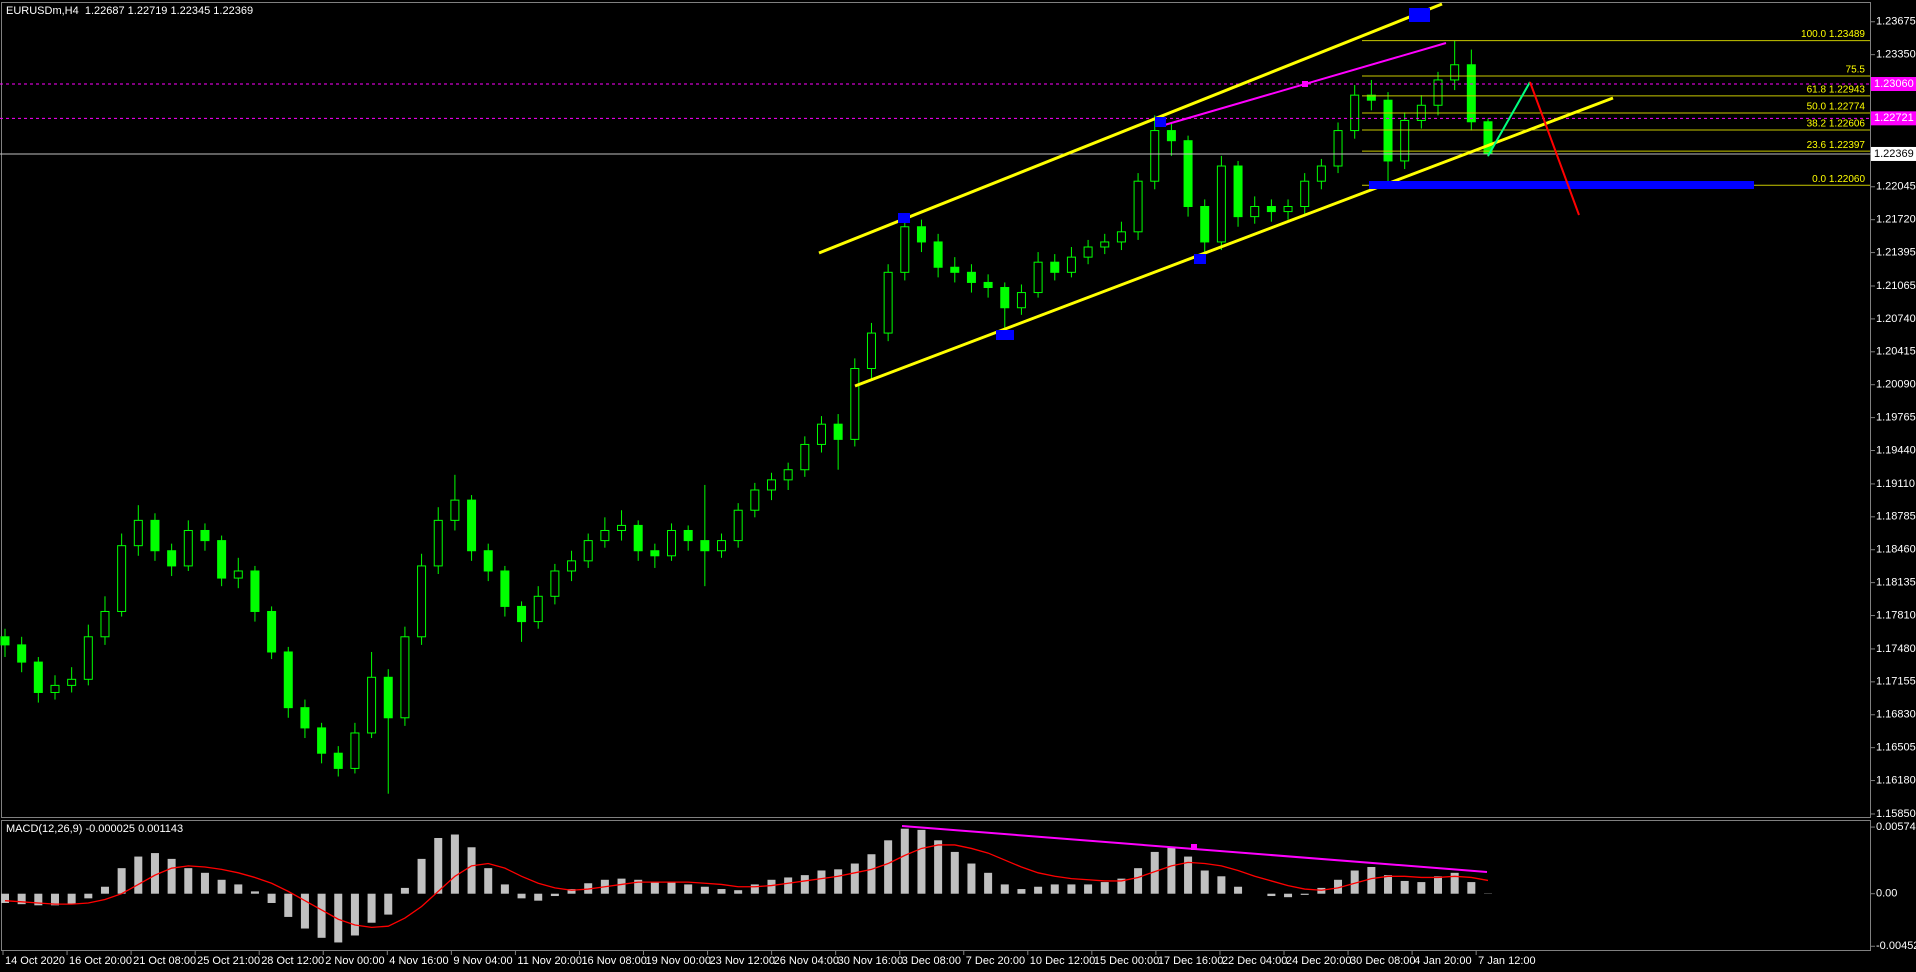 The image size is (1916, 972). Describe the element at coordinates (1894, 154) in the screenshot. I see `current-price-label: 1.22369` at that location.